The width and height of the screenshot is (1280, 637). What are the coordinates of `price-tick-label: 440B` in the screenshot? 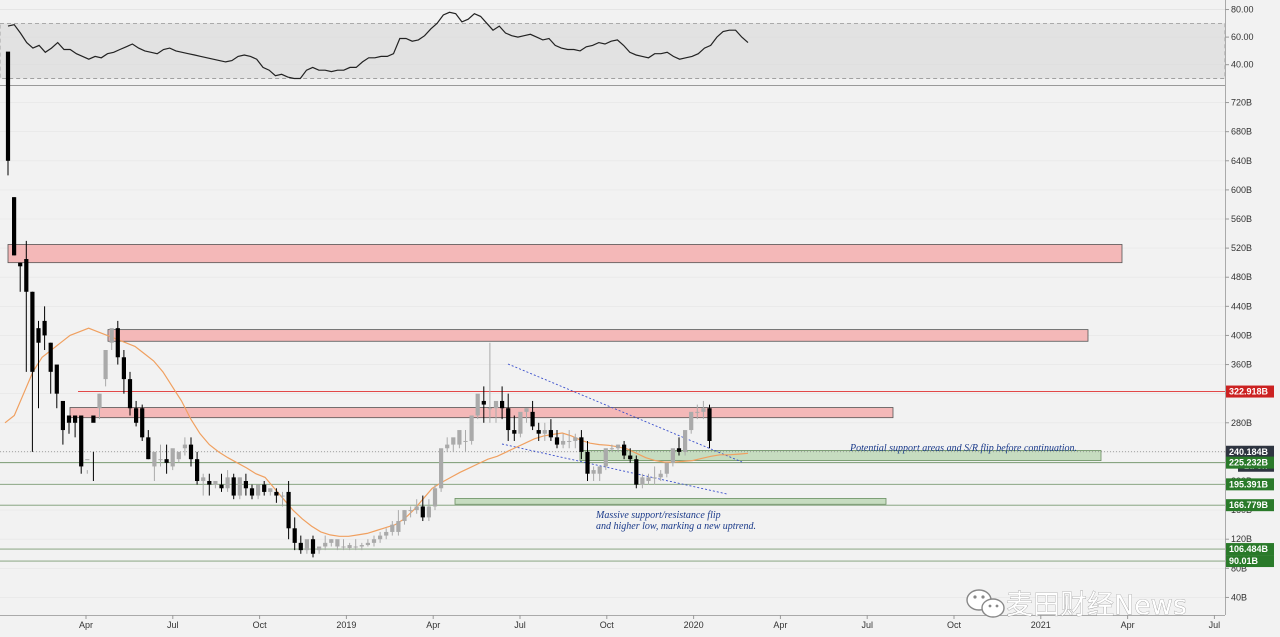 It's located at (1241, 306).